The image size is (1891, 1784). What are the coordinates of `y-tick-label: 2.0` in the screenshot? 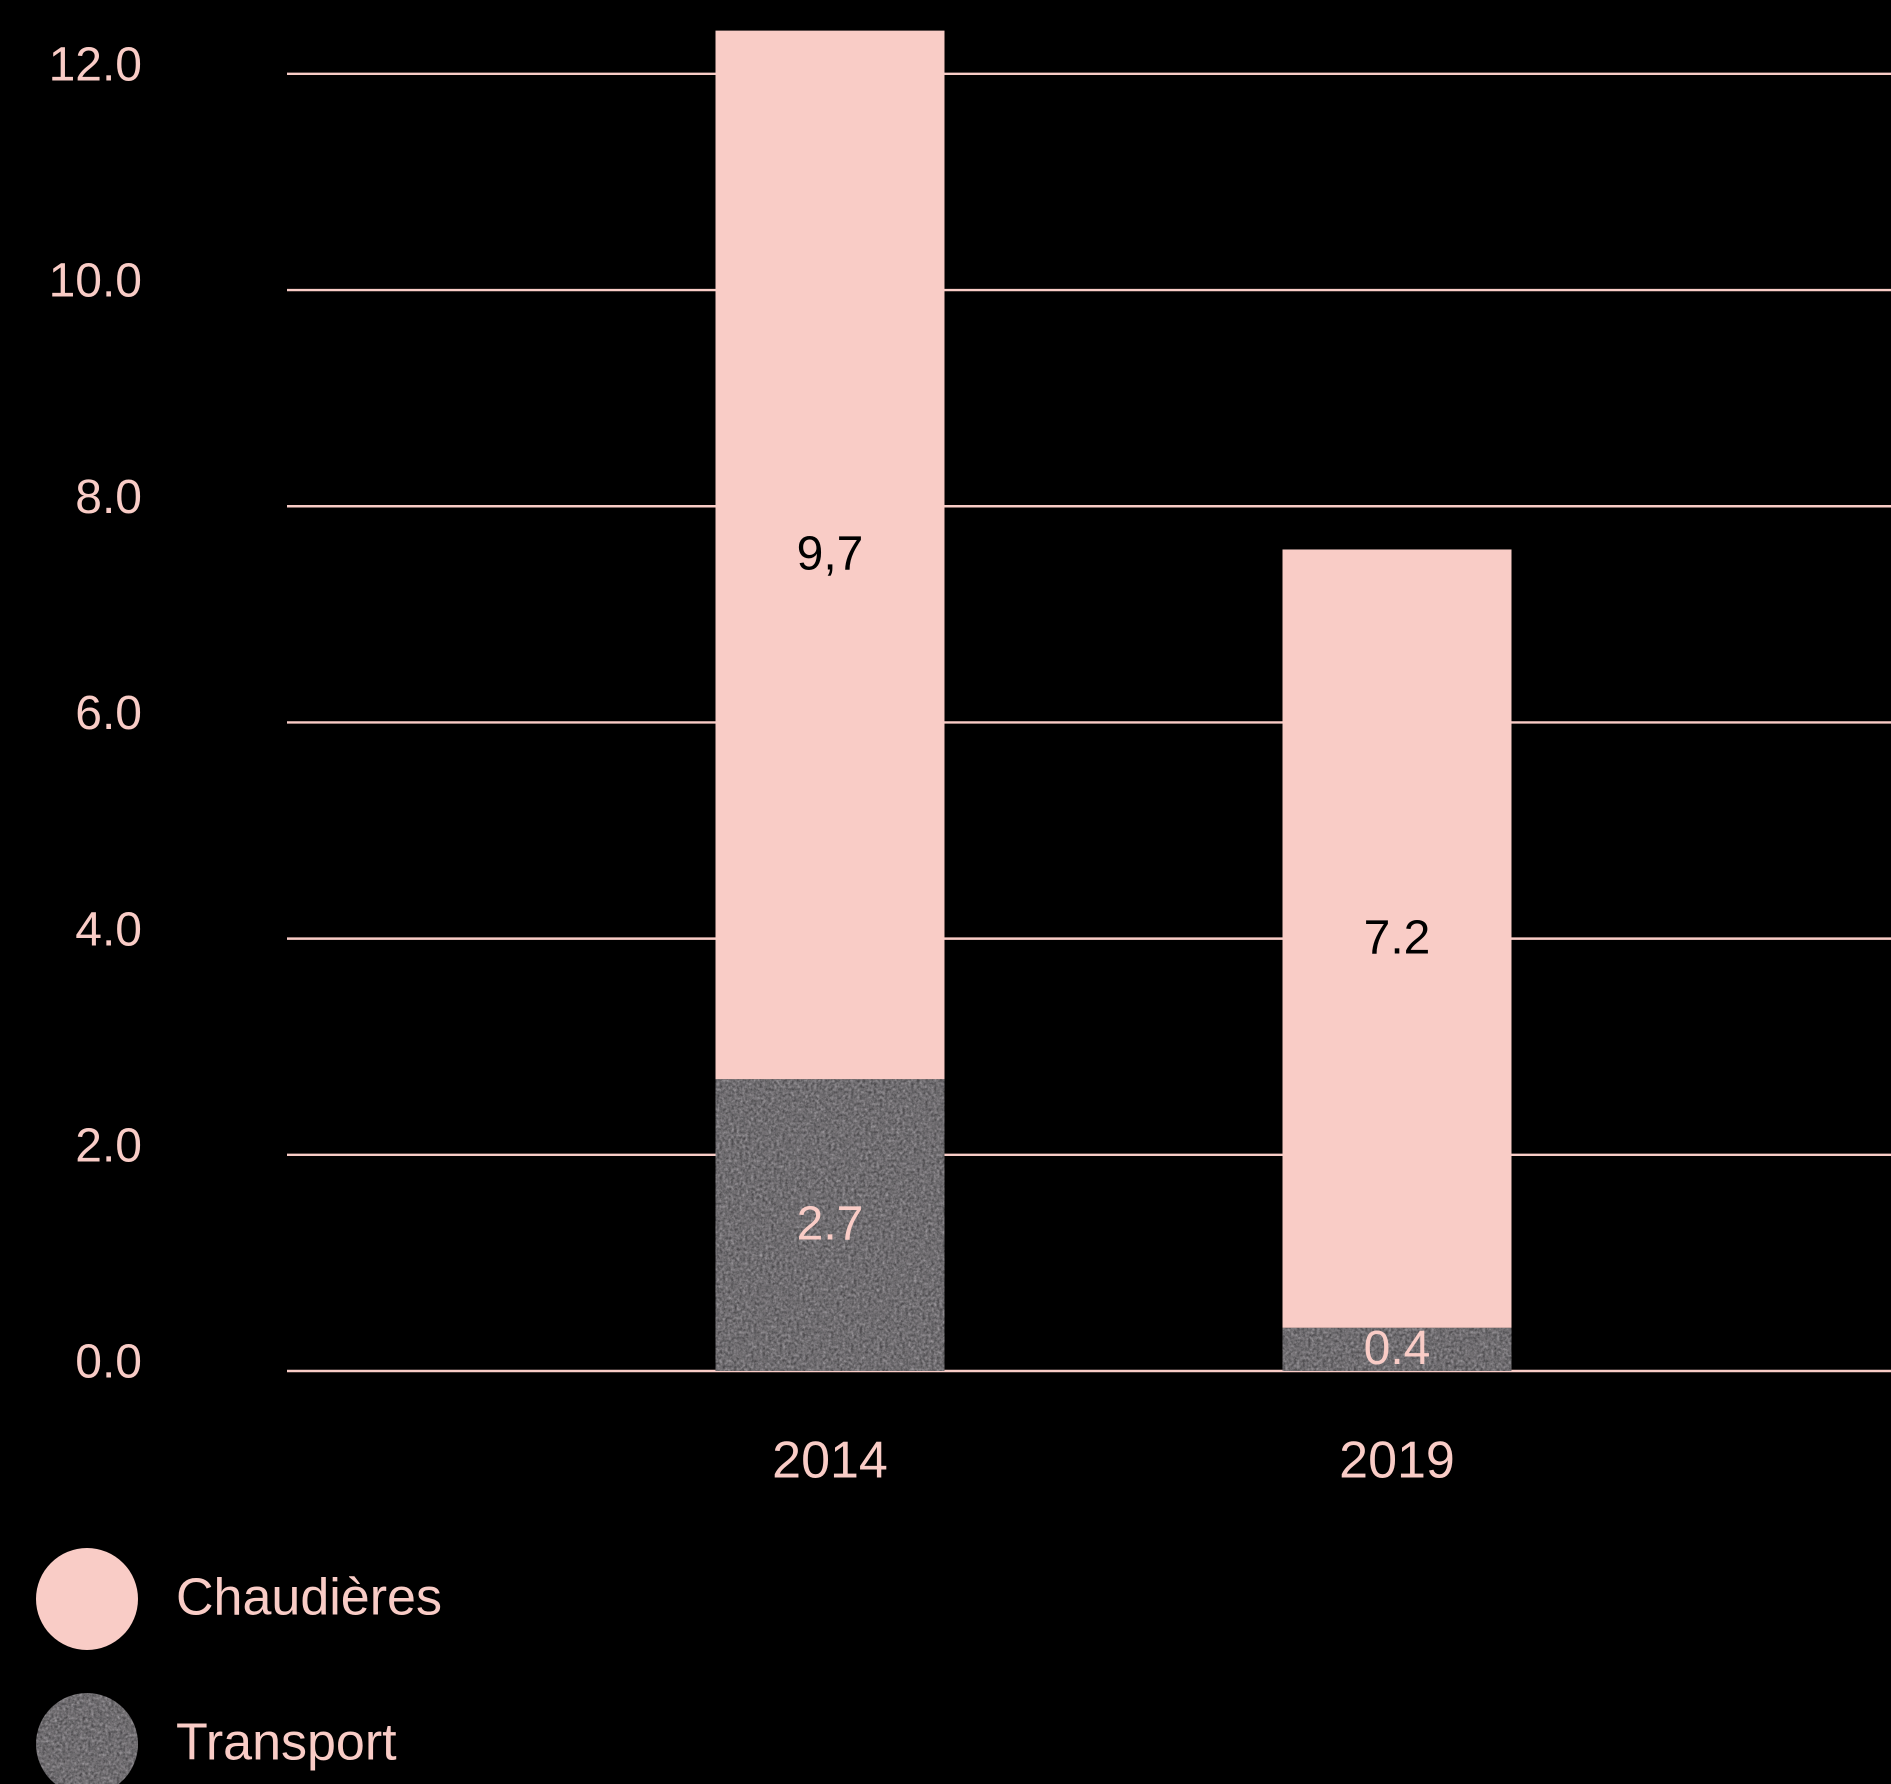 It's located at (108, 1145).